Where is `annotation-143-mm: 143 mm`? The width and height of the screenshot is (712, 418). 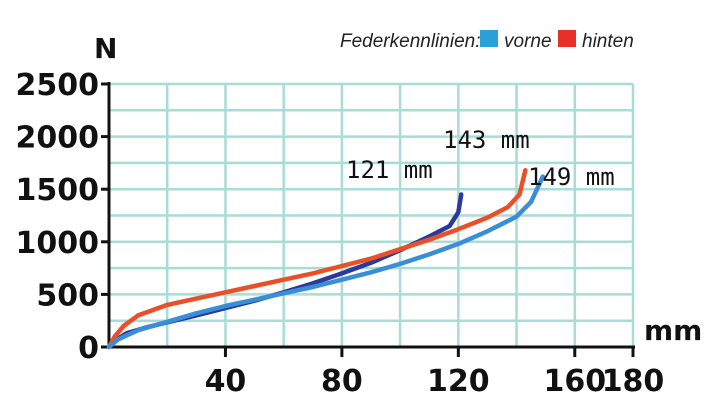
annotation-143-mm: 143 mm is located at coordinates (486, 140).